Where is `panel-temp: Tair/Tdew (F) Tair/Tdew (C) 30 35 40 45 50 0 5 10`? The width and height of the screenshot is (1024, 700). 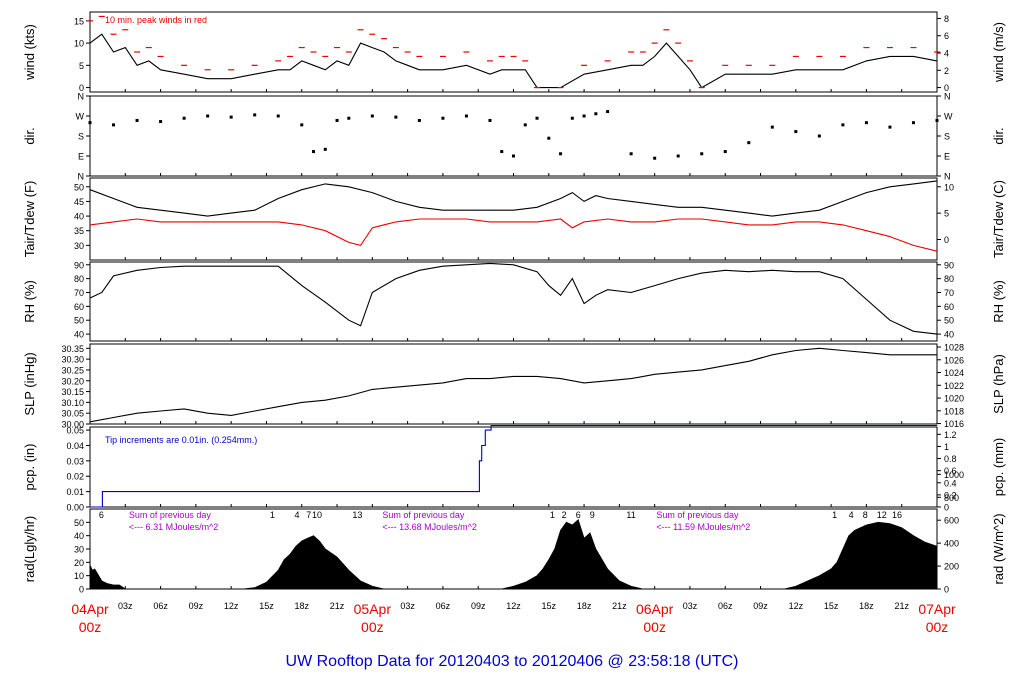
panel-temp: Tair/Tdew (F) Tair/Tdew (C) 30 35 40 45 50 0 5 10 is located at coordinates (514, 219).